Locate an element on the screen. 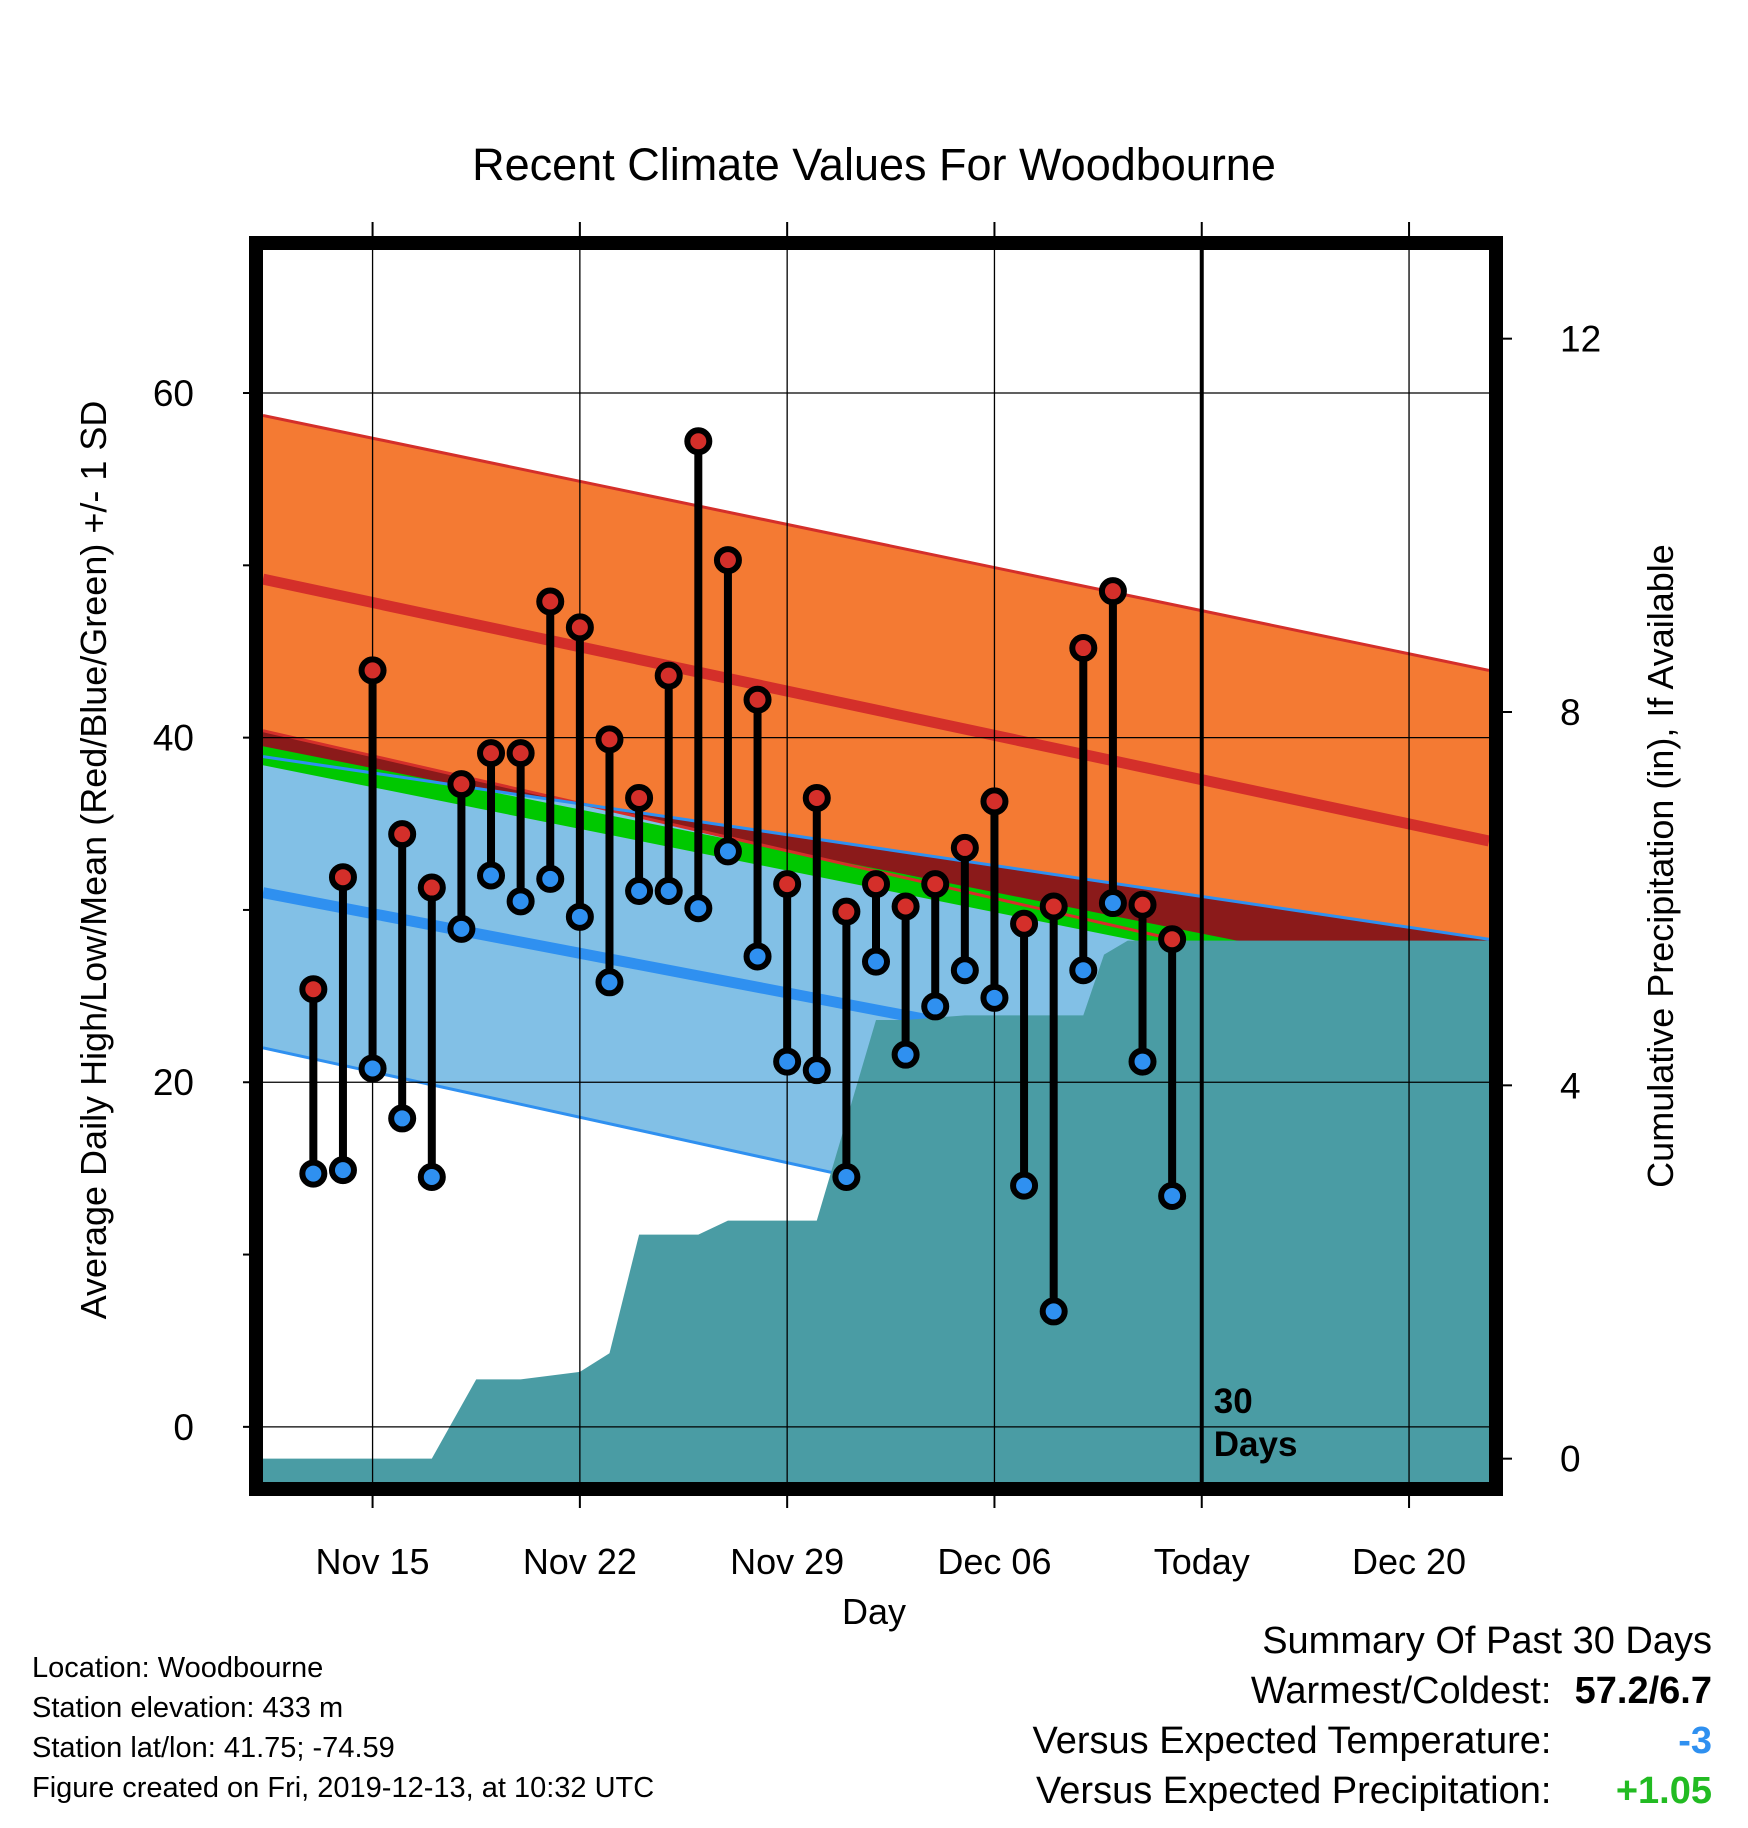 The width and height of the screenshot is (1748, 1828). y-tick-label: 20 is located at coordinates (173, 1082).